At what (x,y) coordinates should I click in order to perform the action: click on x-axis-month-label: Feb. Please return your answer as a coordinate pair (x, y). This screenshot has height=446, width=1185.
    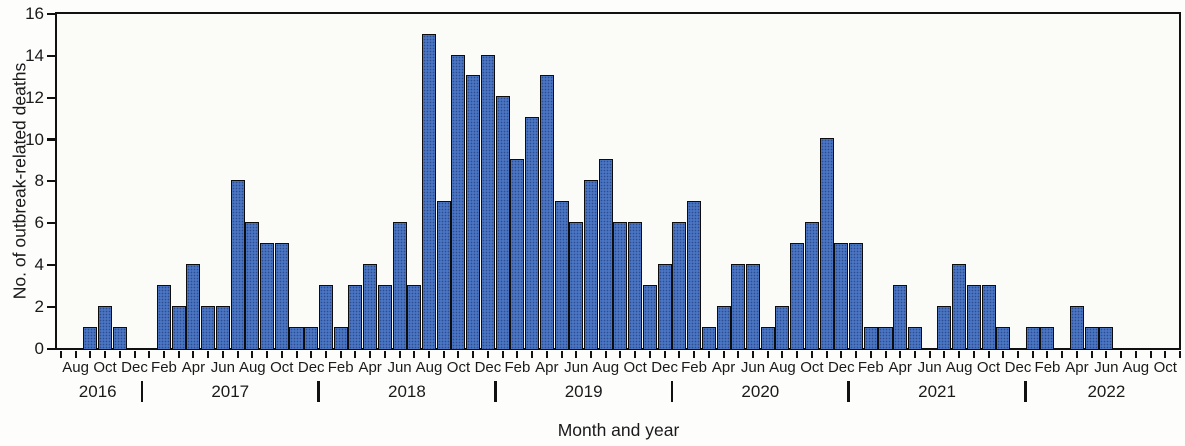
    Looking at the image, I should click on (694, 367).